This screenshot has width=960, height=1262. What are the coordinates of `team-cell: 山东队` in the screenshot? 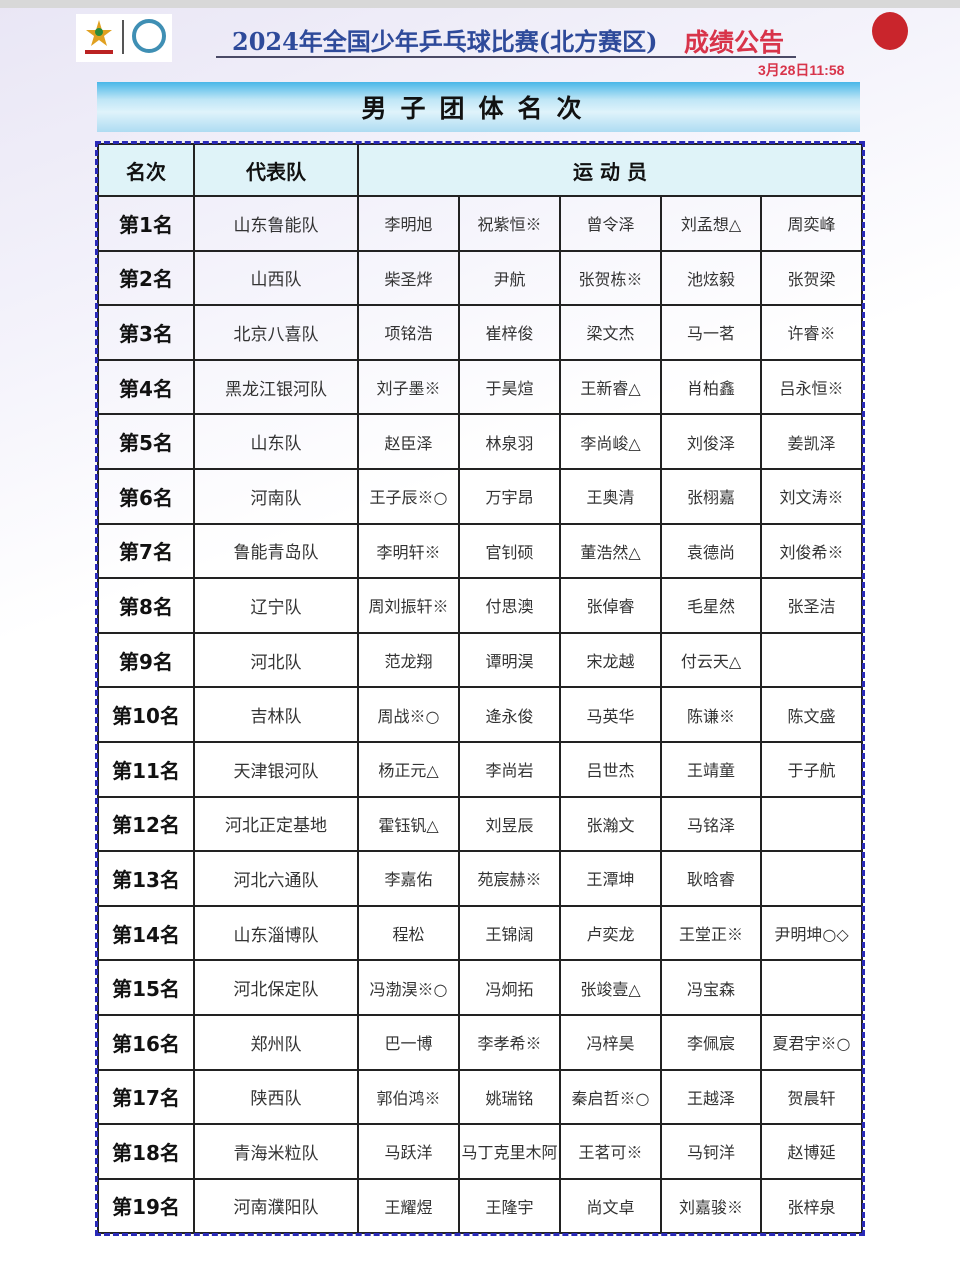 It's located at (276, 441).